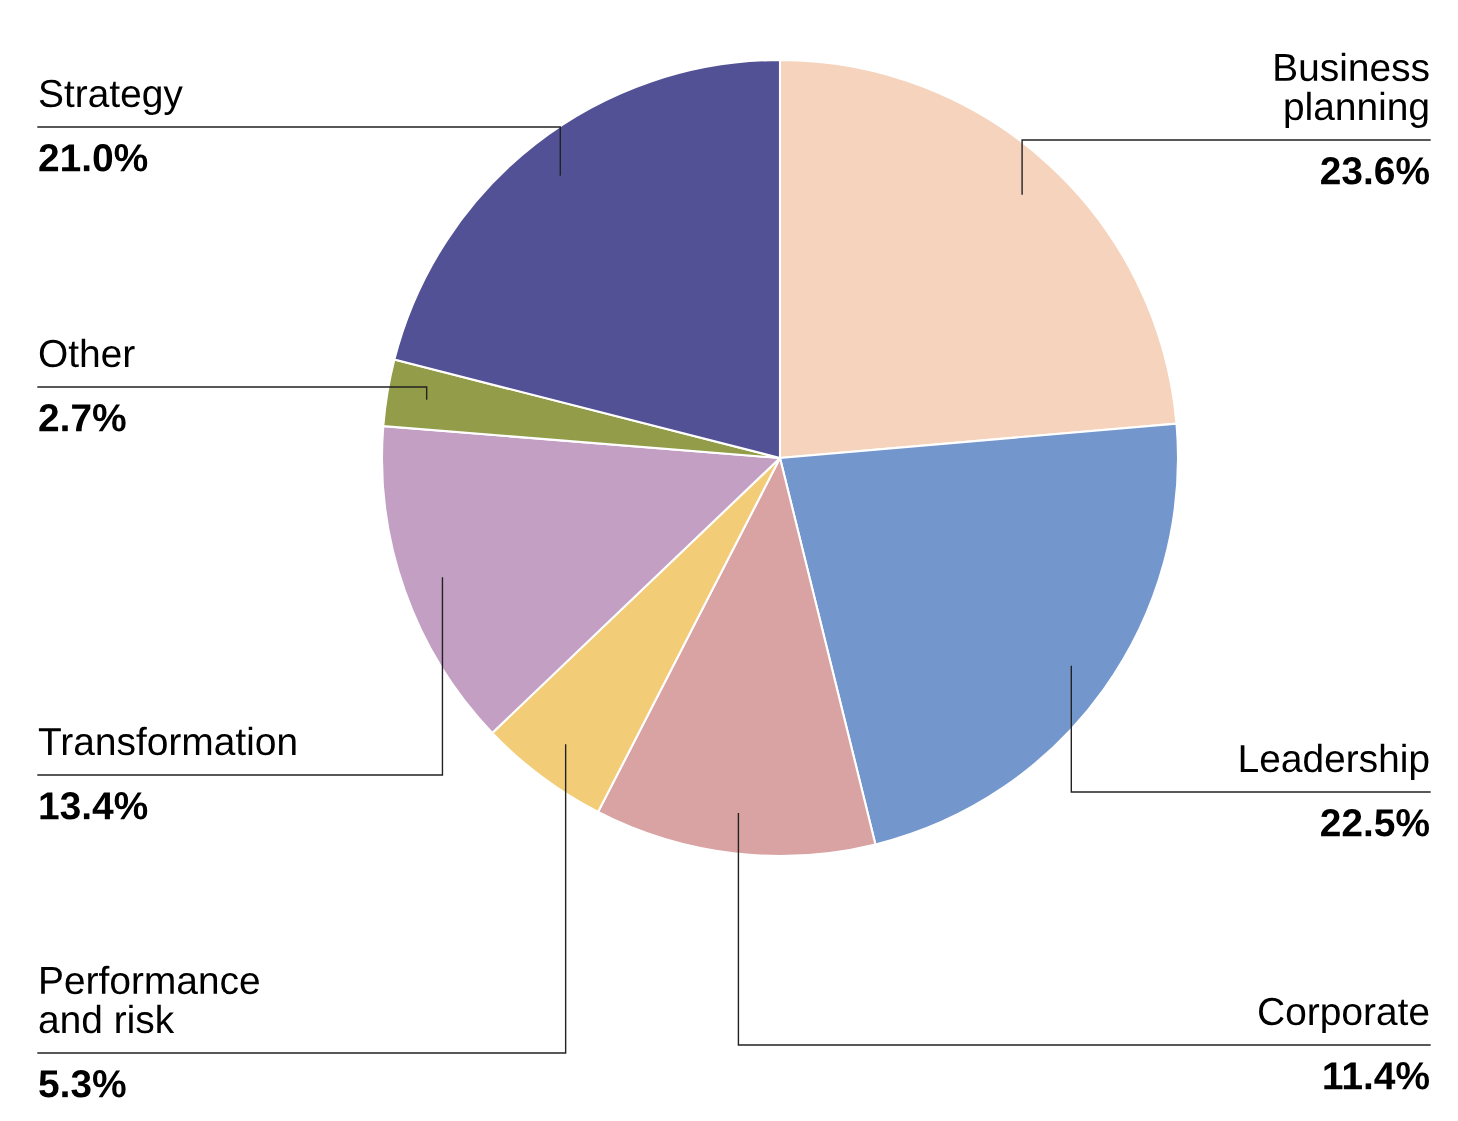 This screenshot has width=1458, height=1121. What do you see at coordinates (94, 806) in the screenshot?
I see `data-label: 13.4%` at bounding box center [94, 806].